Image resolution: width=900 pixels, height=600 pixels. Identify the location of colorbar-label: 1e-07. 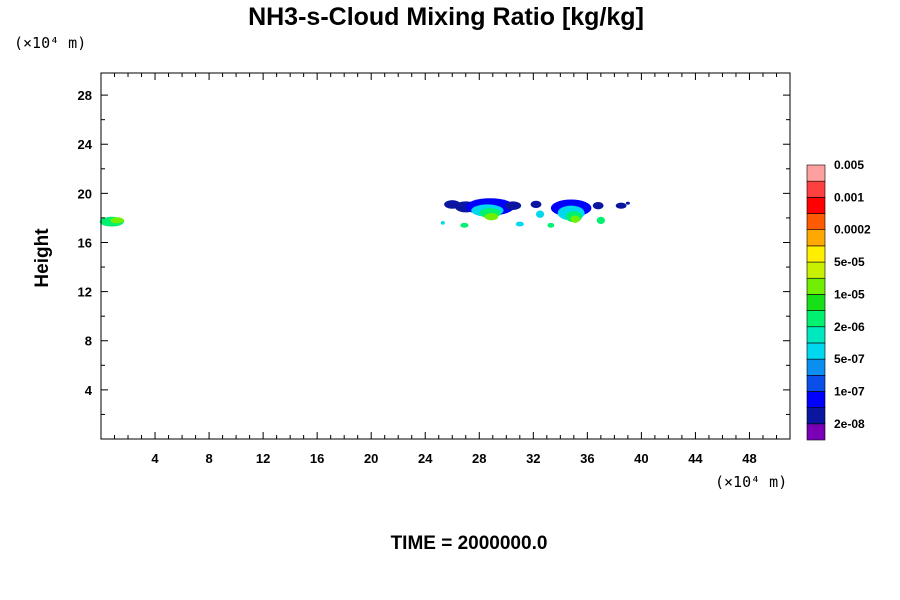
(849, 391).